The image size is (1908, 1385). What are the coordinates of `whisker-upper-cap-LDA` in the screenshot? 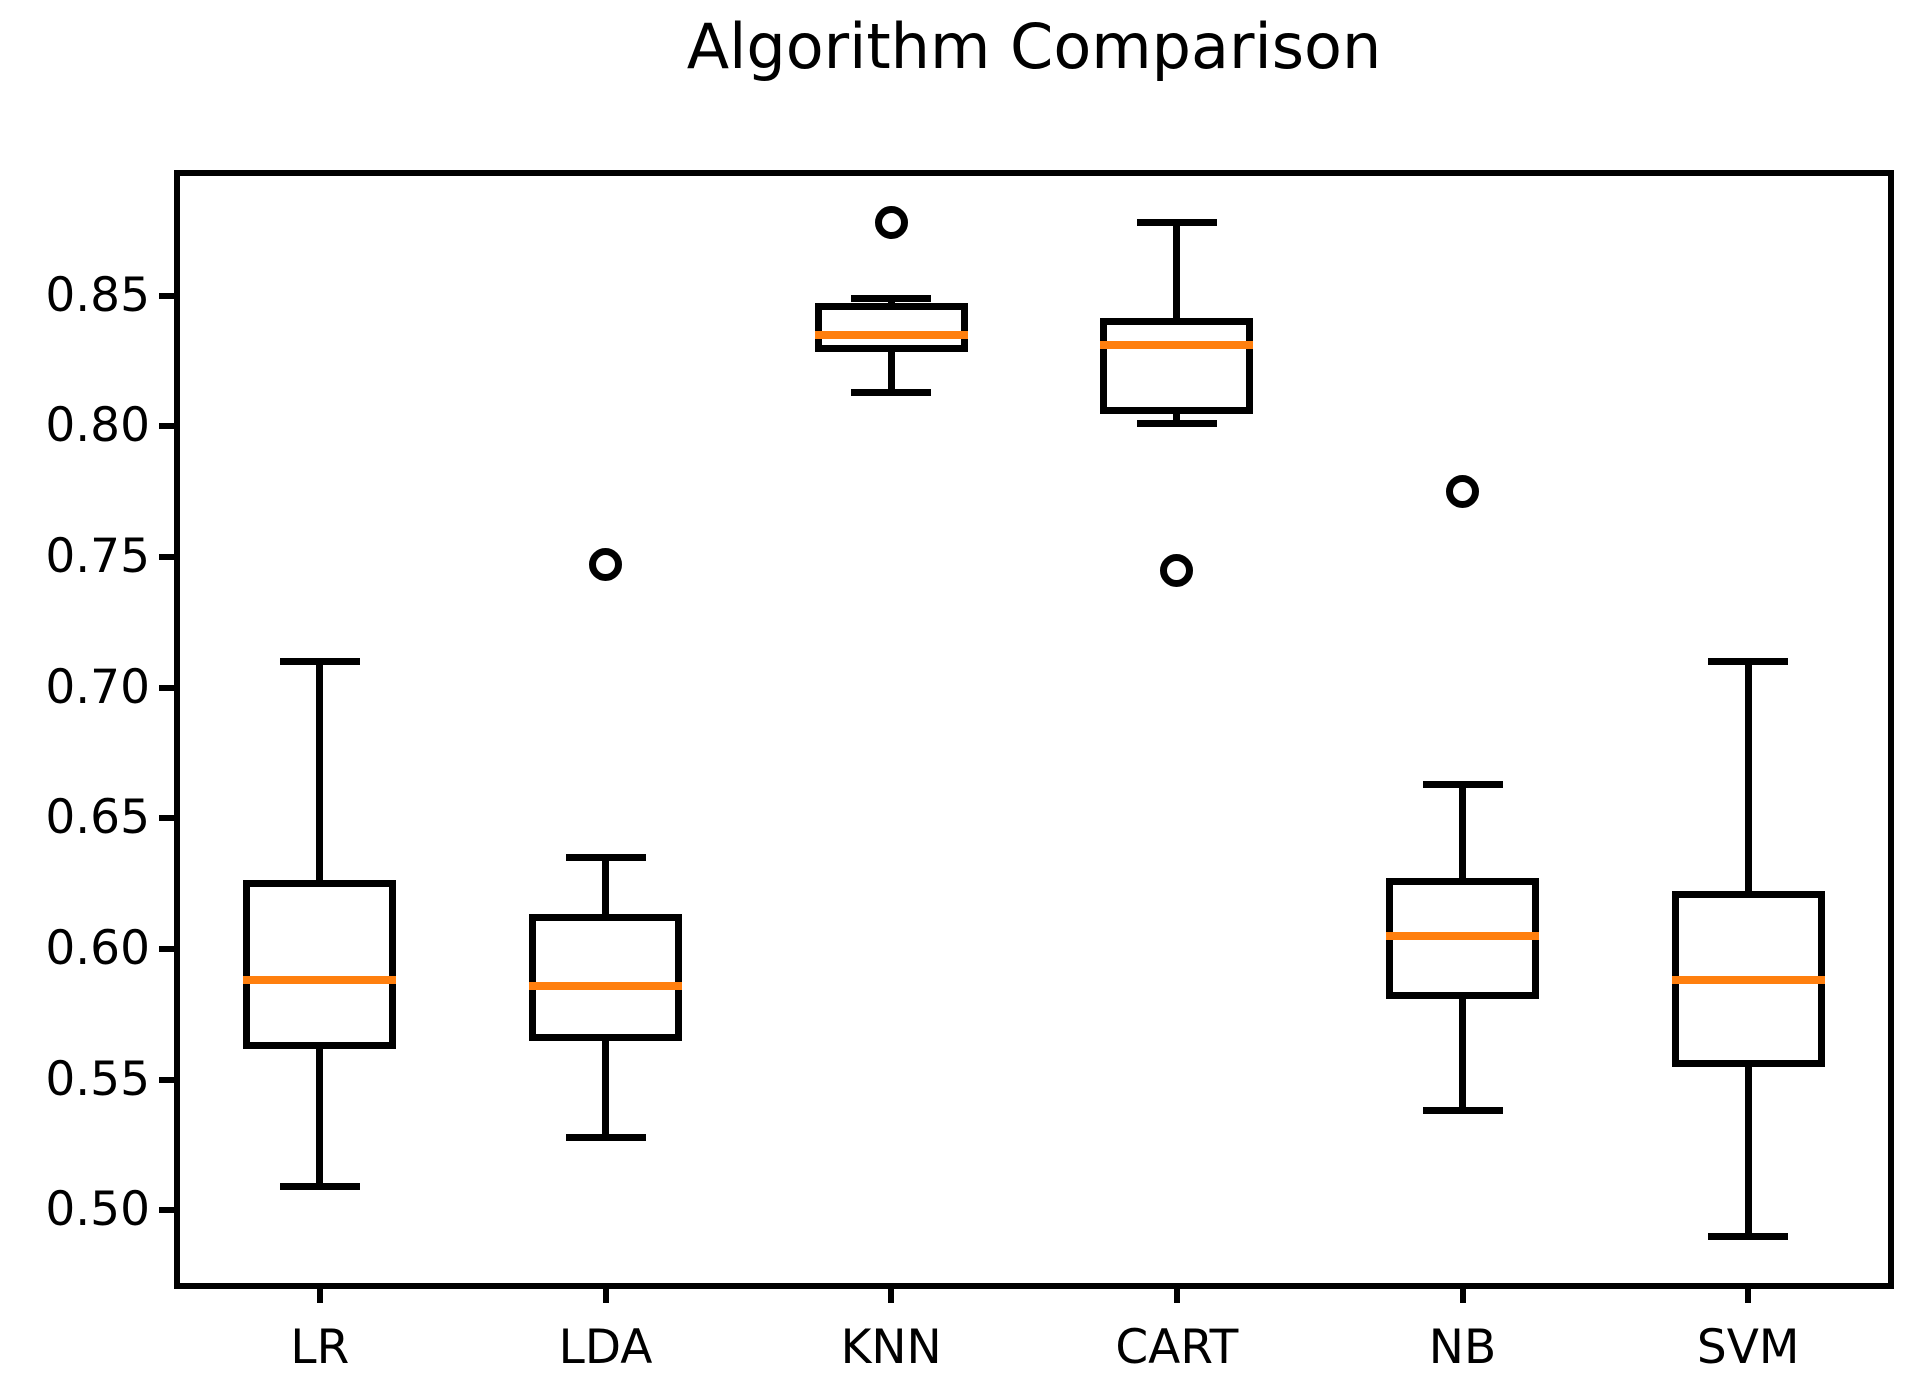 It's located at (605, 858).